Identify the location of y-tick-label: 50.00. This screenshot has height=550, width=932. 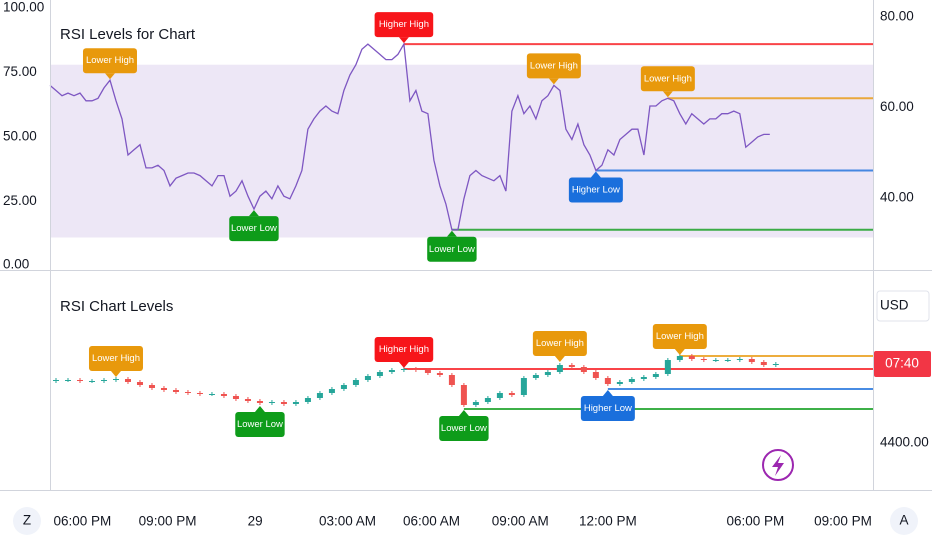
(20, 135).